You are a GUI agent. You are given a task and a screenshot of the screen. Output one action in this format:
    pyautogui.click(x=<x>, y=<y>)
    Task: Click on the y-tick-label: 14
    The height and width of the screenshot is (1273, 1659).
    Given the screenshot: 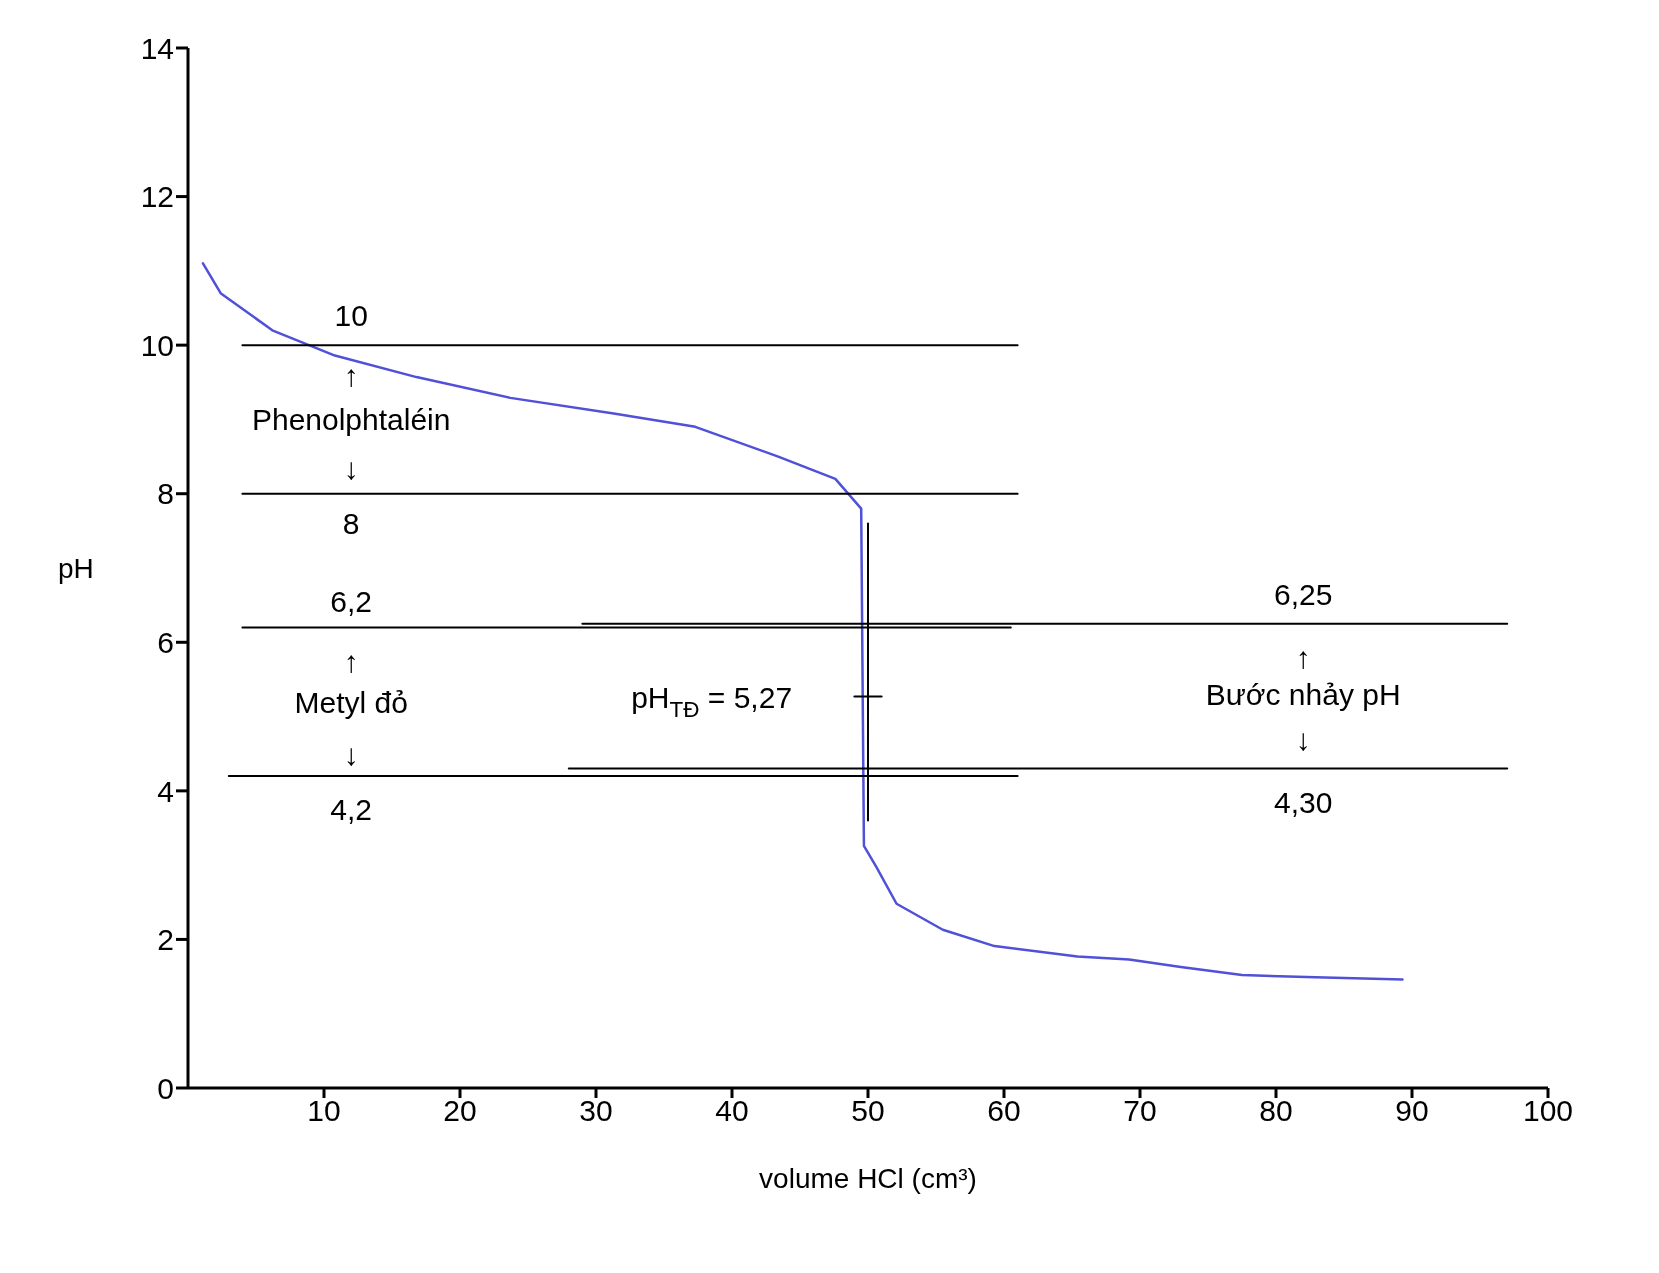 What is the action you would take?
    pyautogui.click(x=157, y=48)
    